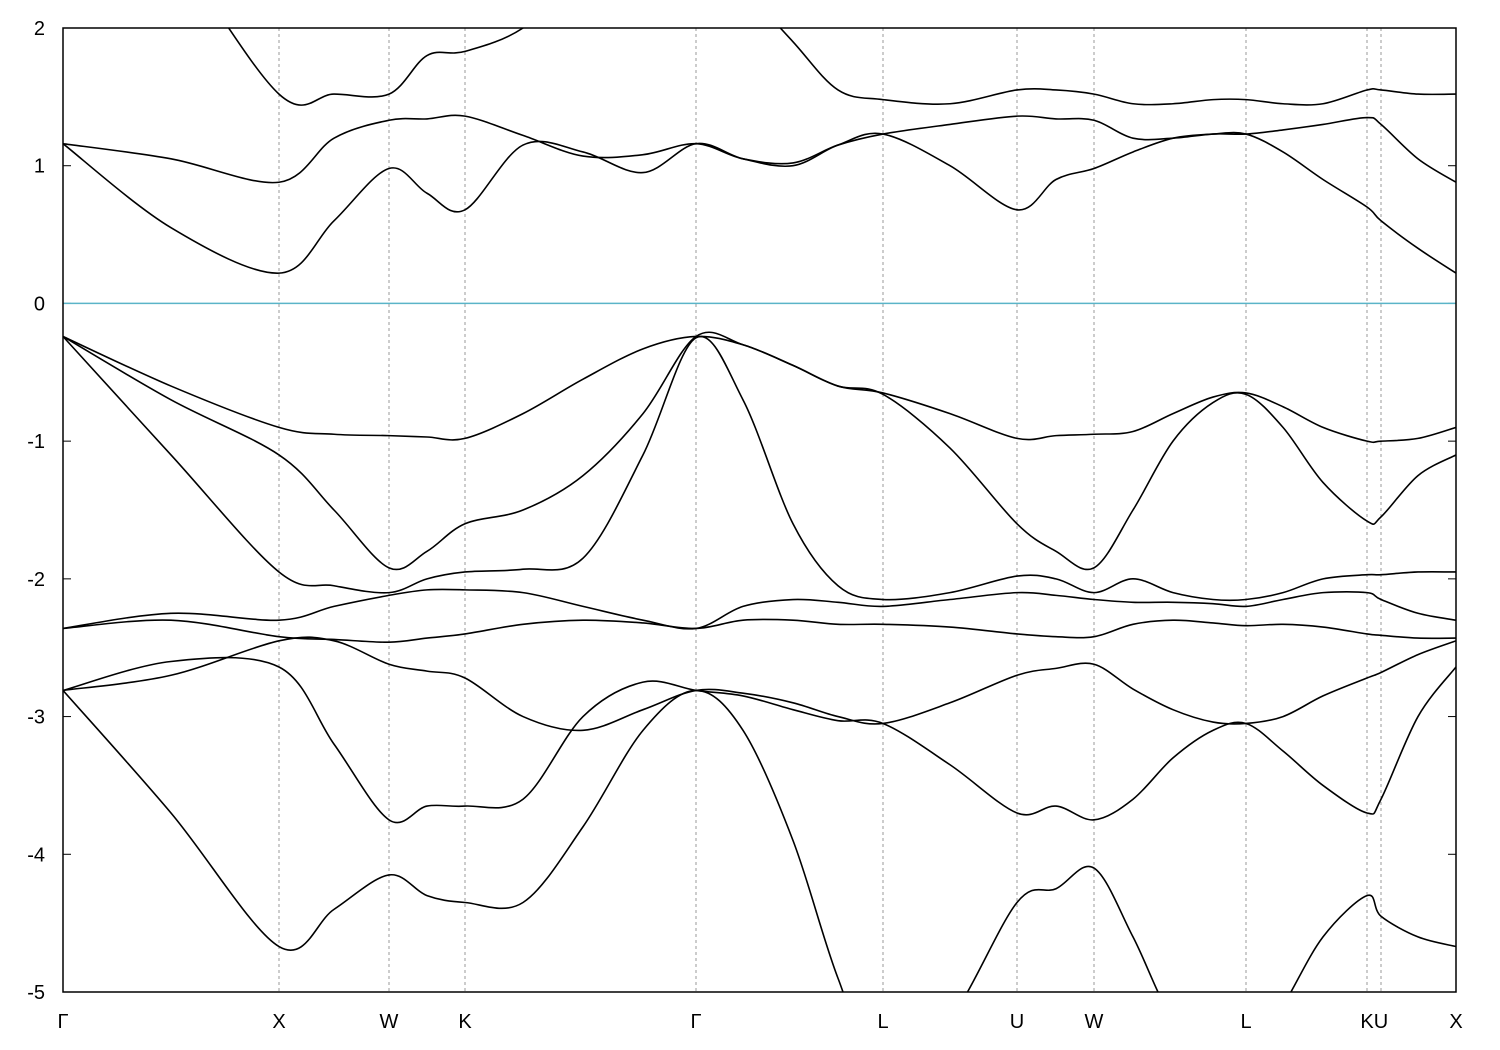 The image size is (1500, 1050). Describe the element at coordinates (39, 167) in the screenshot. I see `y-tick-label: 1` at that location.